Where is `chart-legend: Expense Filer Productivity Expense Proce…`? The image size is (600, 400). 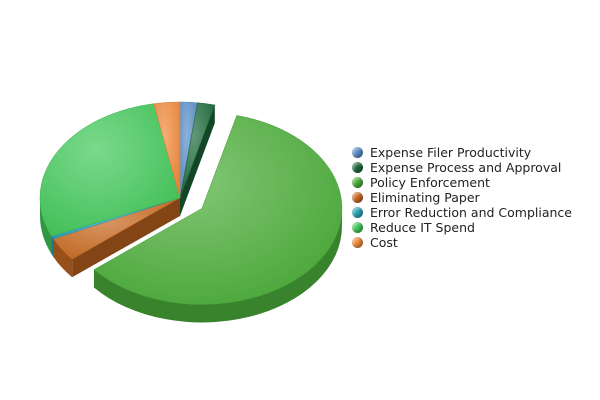
chart-legend: Expense Filer Productivity Expense Proce… is located at coordinates (462, 197).